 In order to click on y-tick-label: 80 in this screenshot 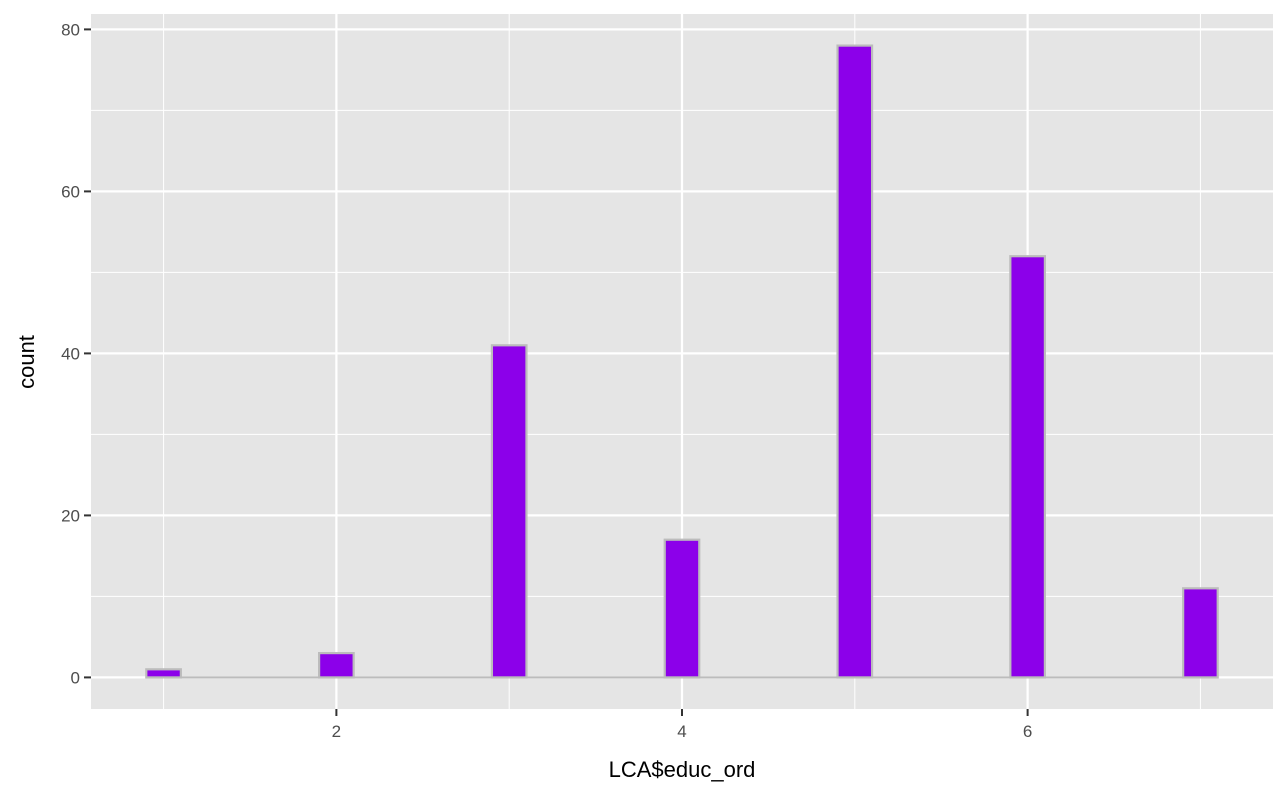, I will do `click(70, 29)`.